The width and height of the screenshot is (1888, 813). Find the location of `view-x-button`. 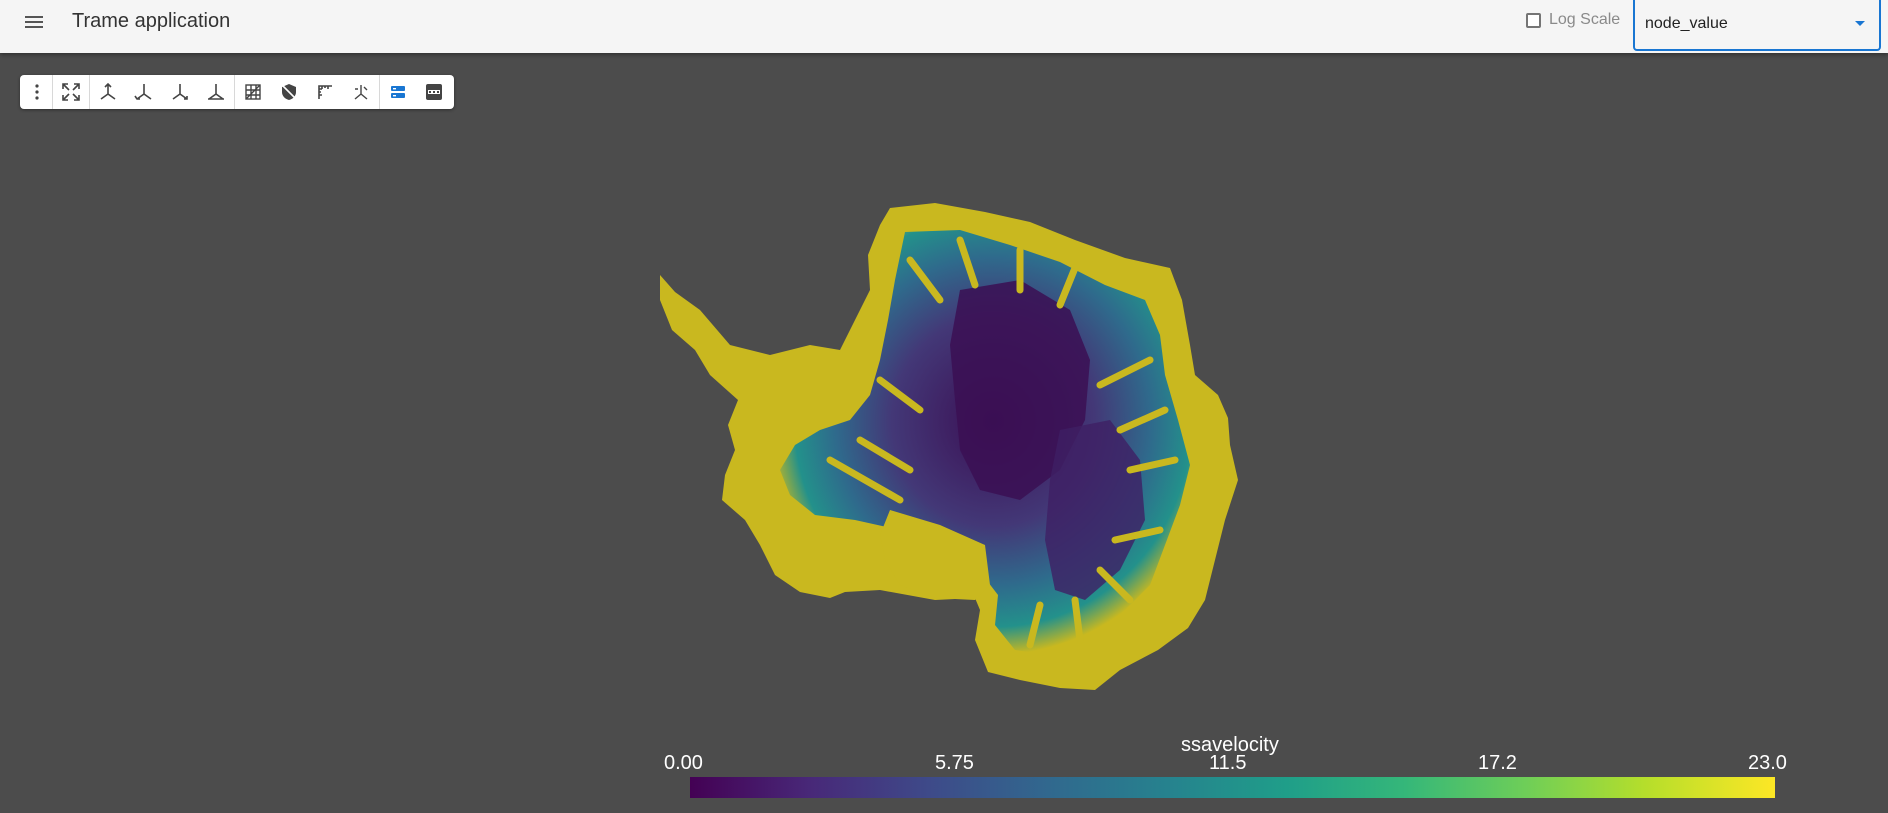

view-x-button is located at coordinates (108, 92).